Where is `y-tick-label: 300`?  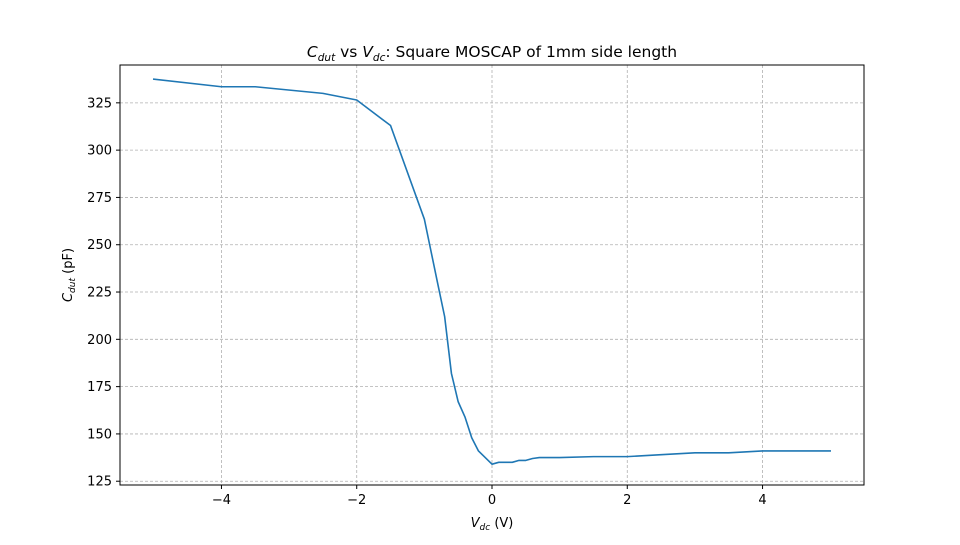
y-tick-label: 300 is located at coordinates (99, 151).